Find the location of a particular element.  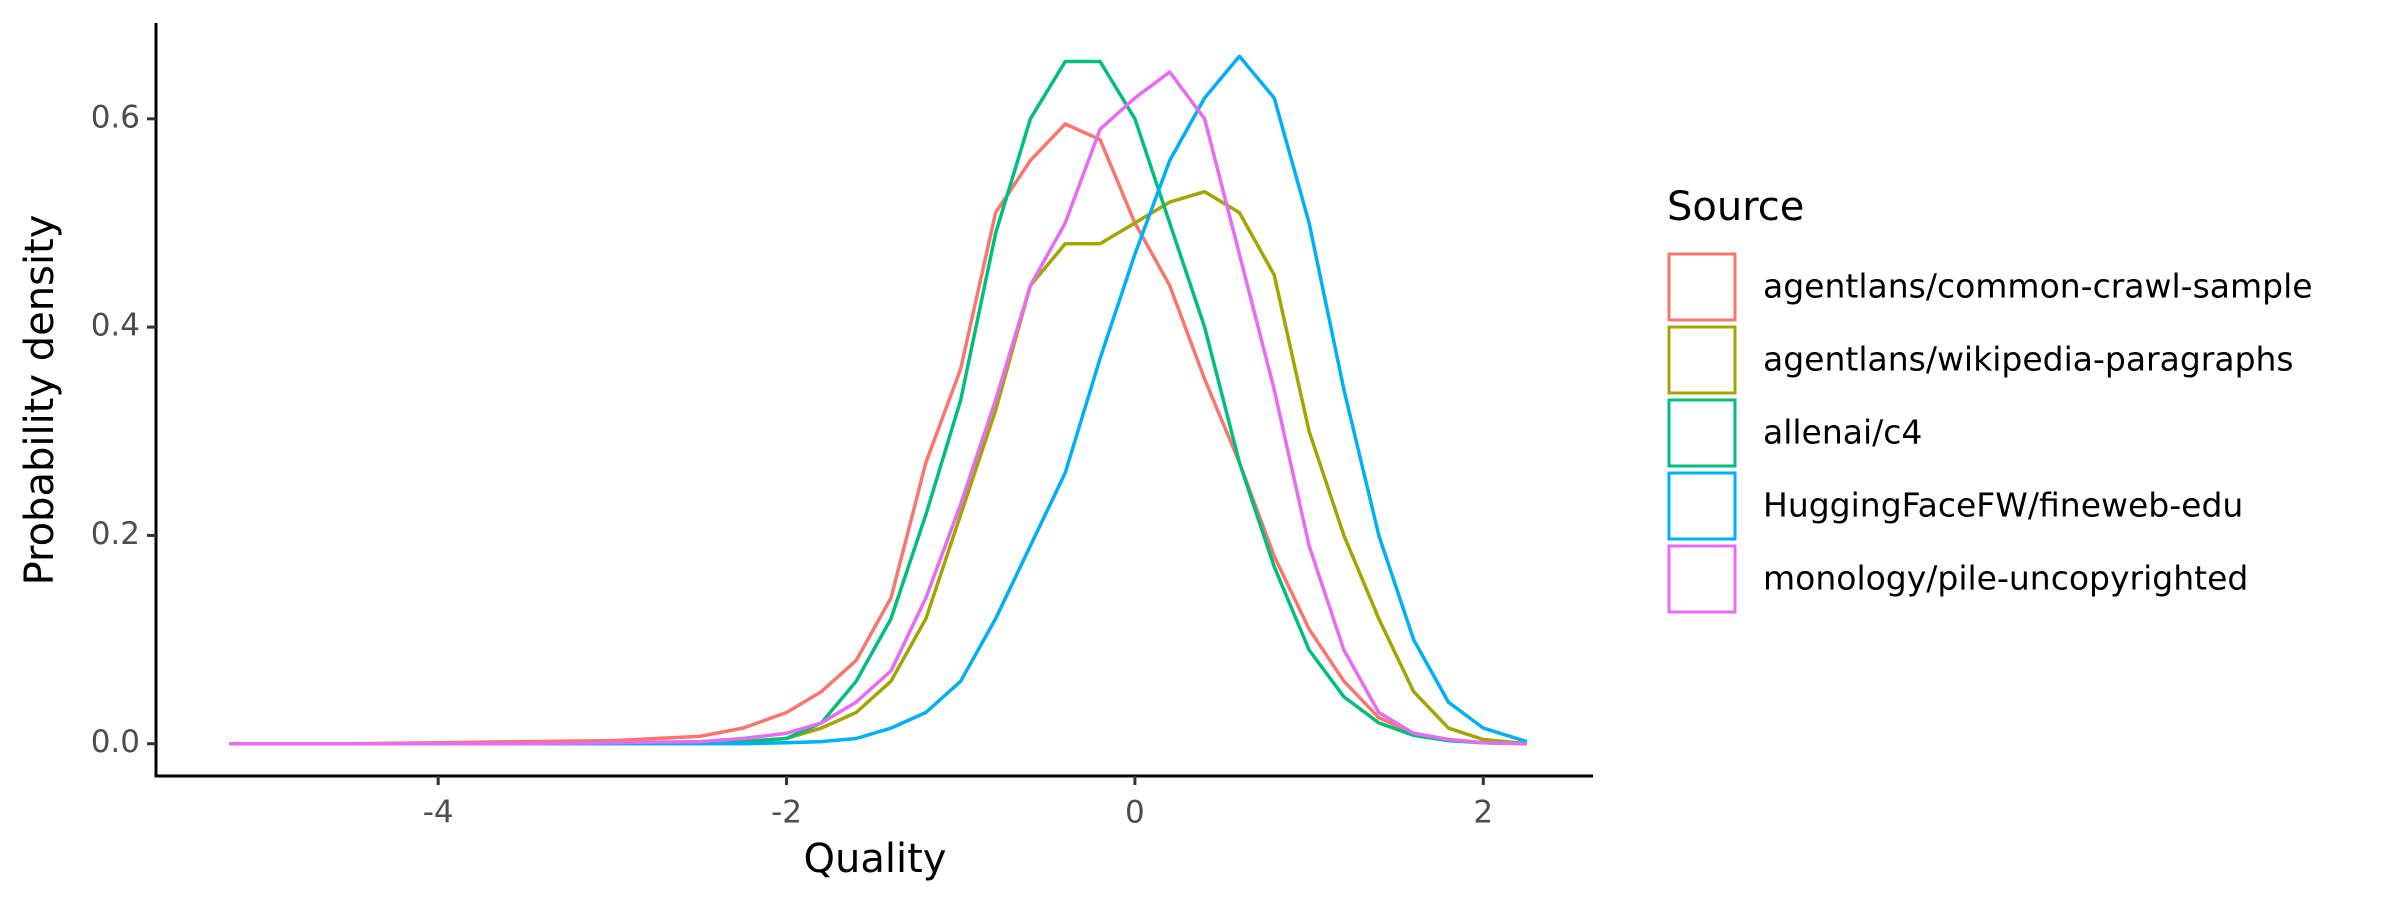

legend-label: HuggingFaceFW/fineweb-edu is located at coordinates (2003, 505).